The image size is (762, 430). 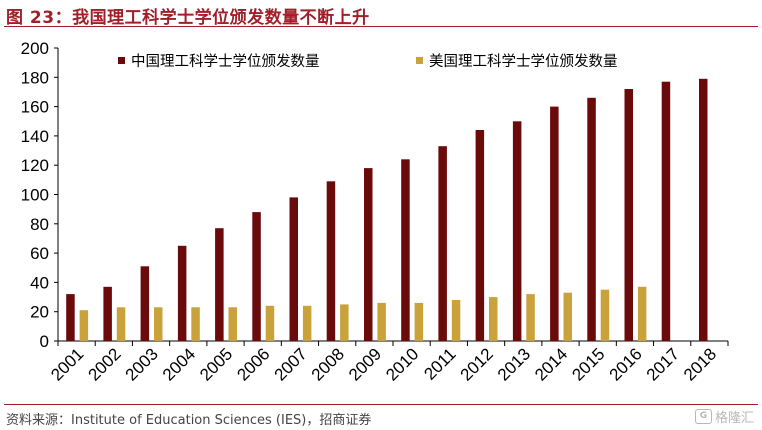 I want to click on x-tick-label: 2001, so click(x=67, y=364).